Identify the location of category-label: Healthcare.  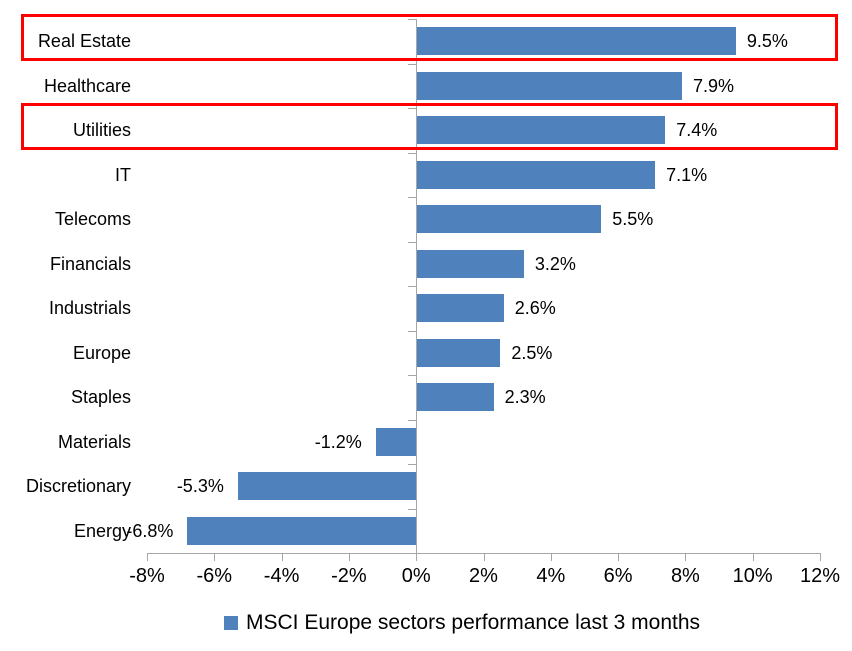
(87, 85).